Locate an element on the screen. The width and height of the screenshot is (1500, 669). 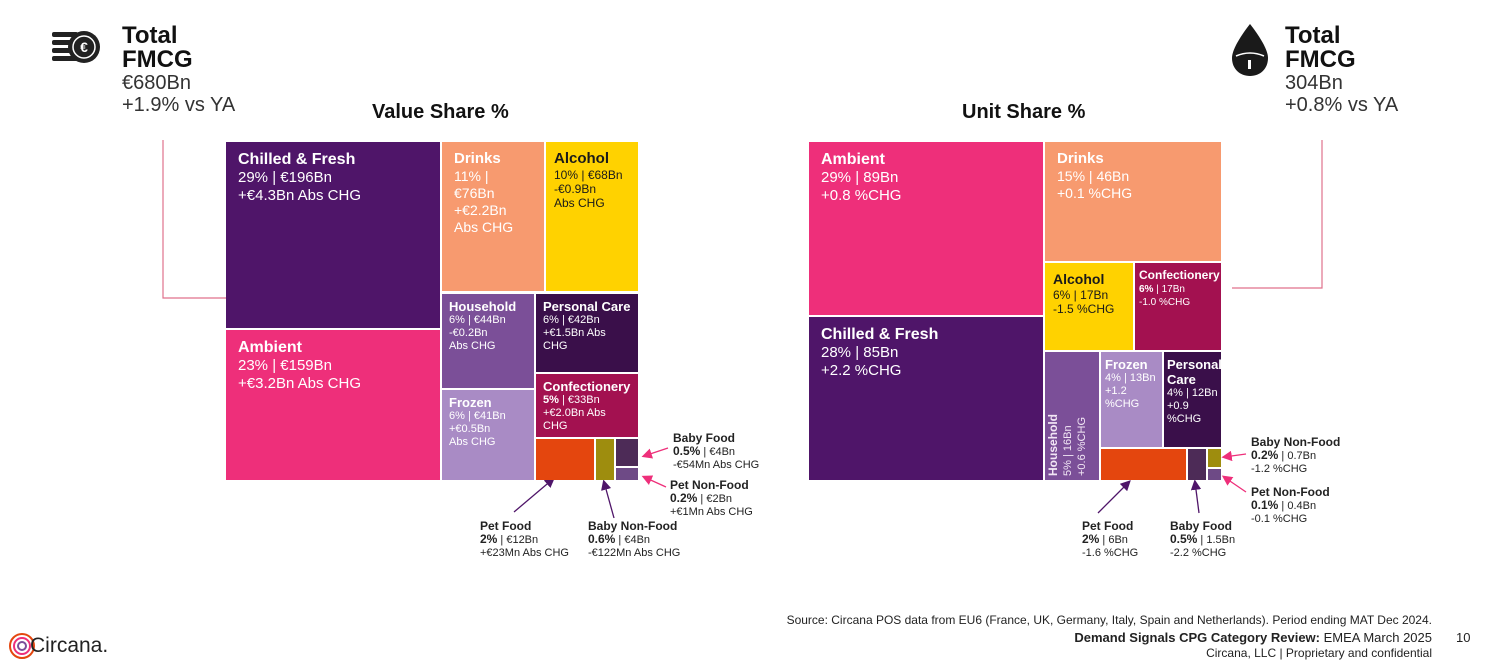
unit-tile-units: 46Bn is located at coordinates (1113, 176).